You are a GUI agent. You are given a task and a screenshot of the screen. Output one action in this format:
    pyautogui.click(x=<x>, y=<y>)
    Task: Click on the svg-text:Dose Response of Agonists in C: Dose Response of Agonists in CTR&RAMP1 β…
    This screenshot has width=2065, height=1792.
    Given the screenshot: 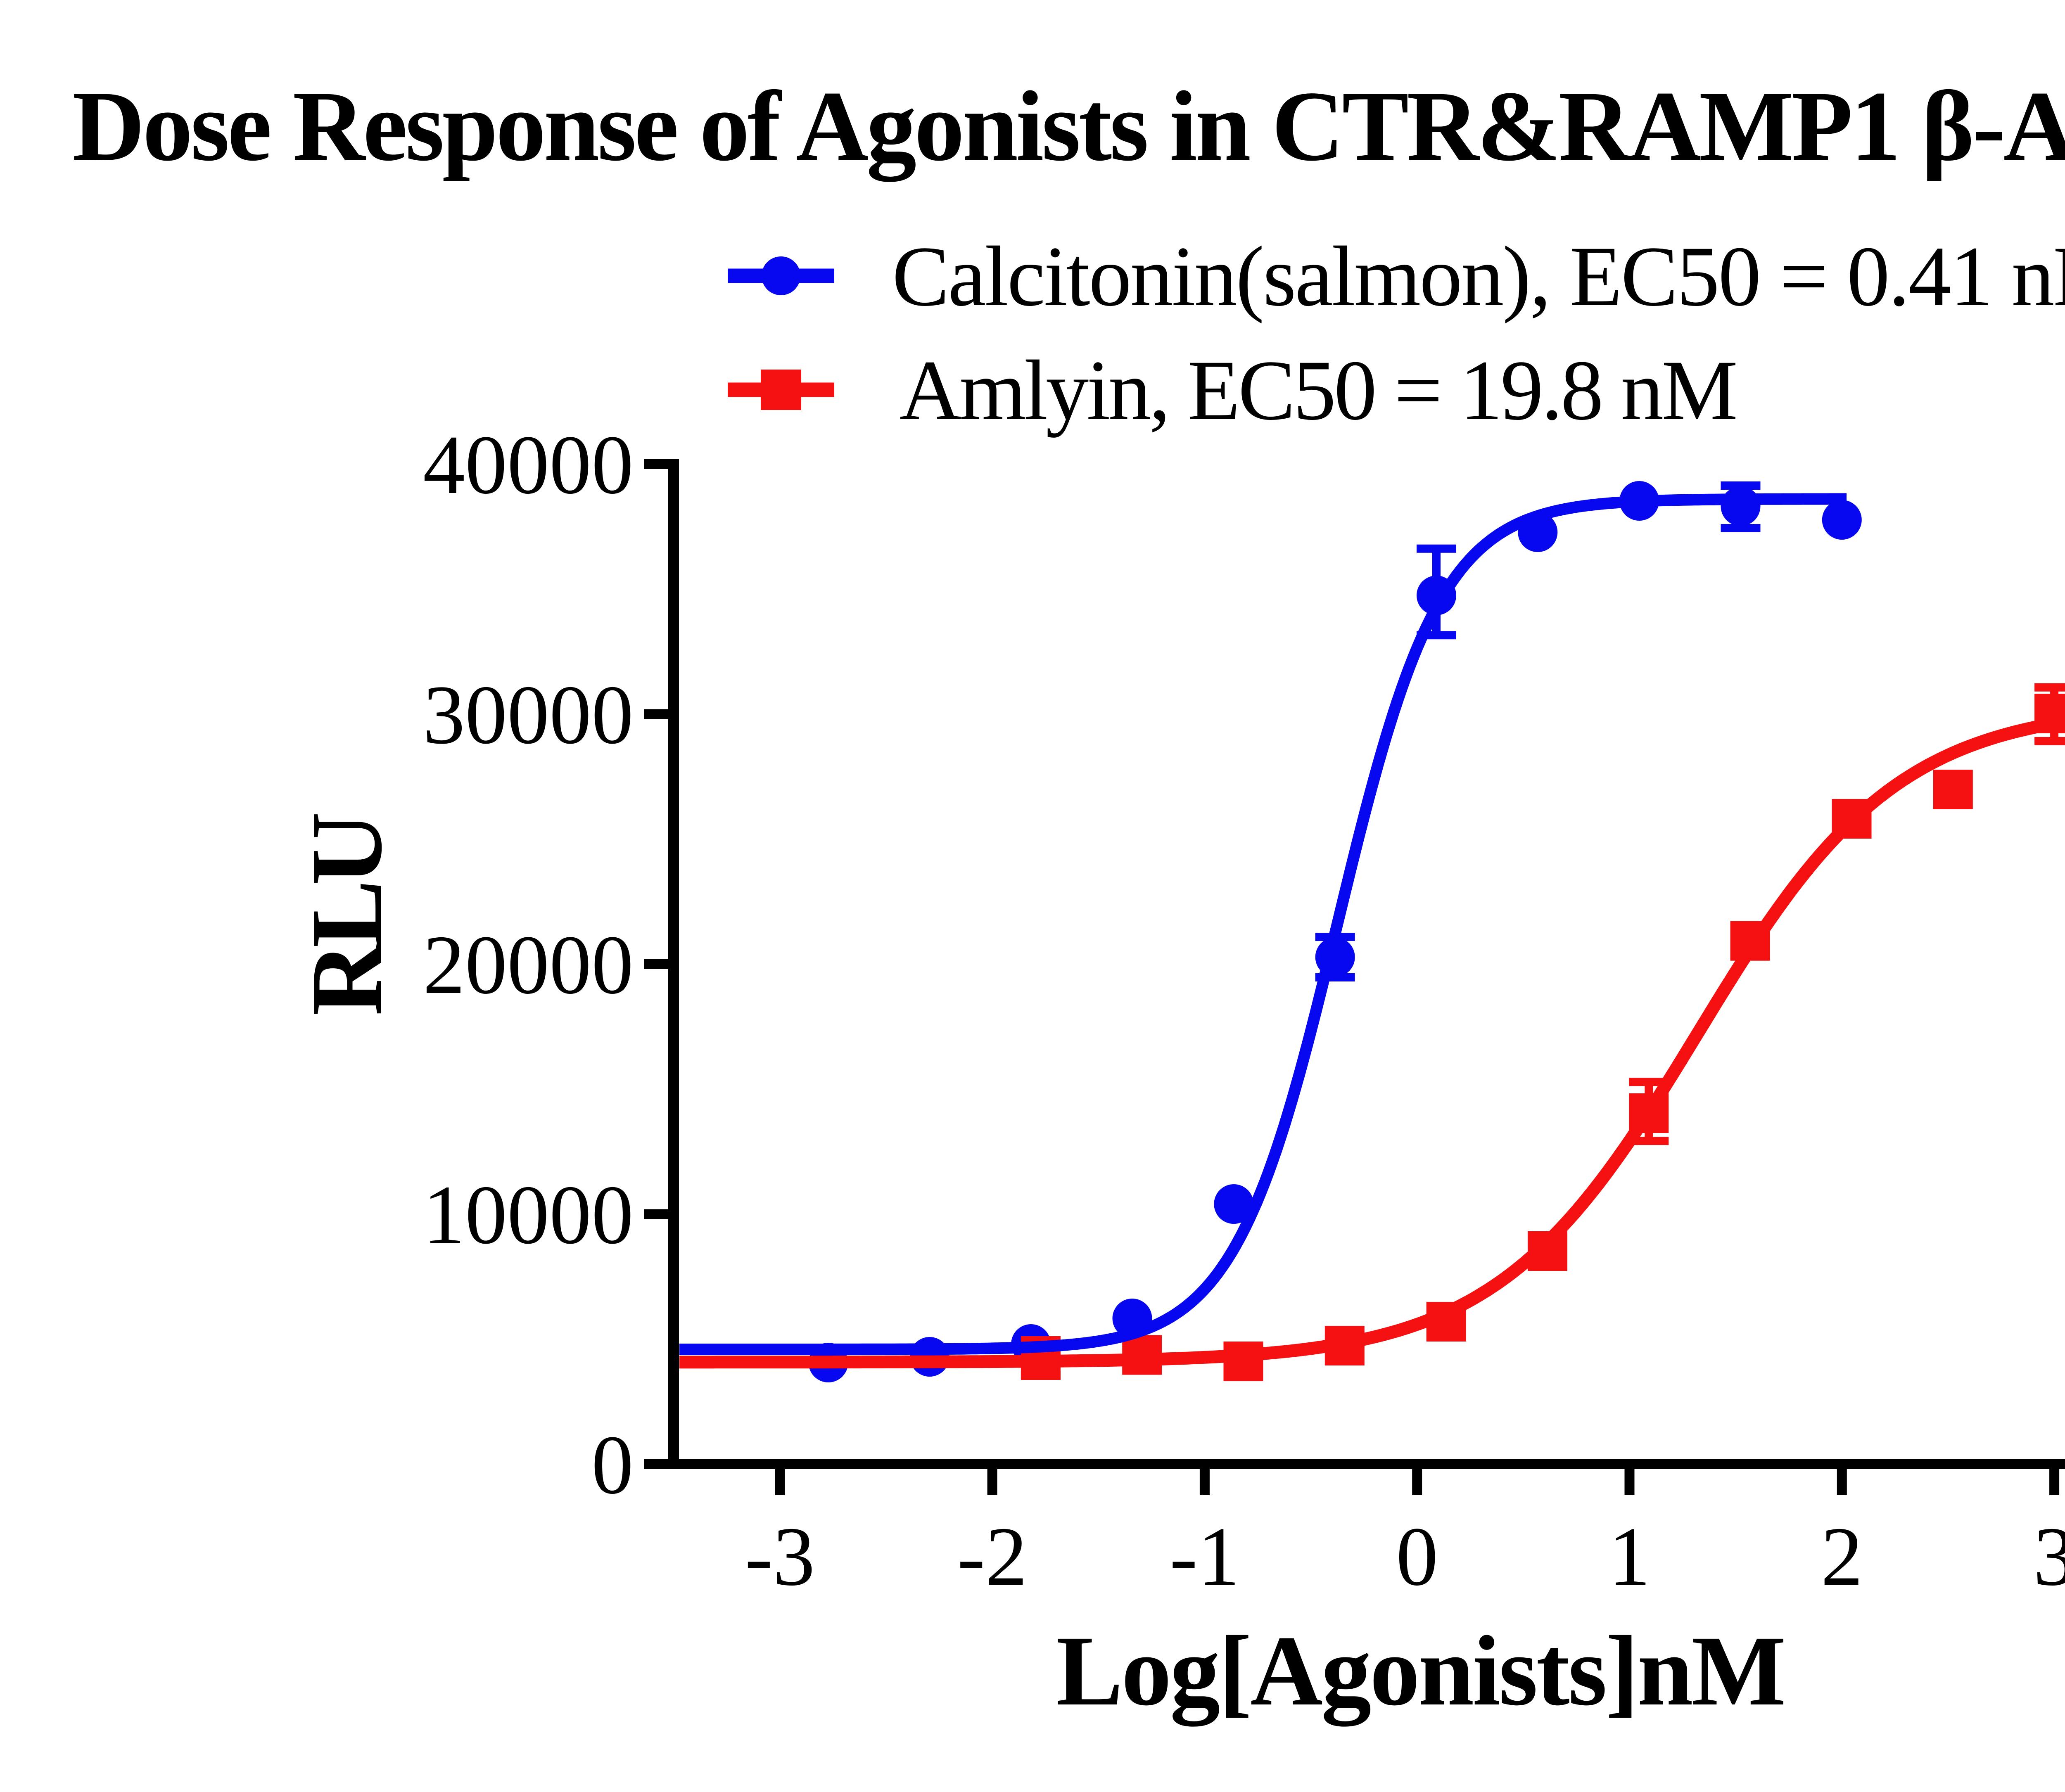 What is the action you would take?
    pyautogui.click(x=1068, y=126)
    